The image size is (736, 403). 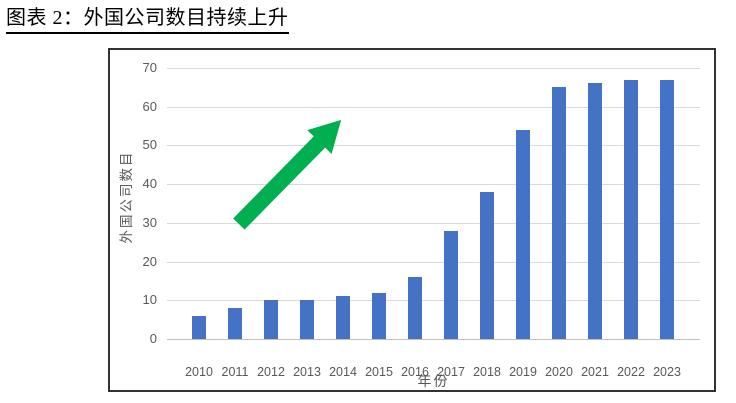 What do you see at coordinates (149, 300) in the screenshot?
I see `y-tick-label-10: 10` at bounding box center [149, 300].